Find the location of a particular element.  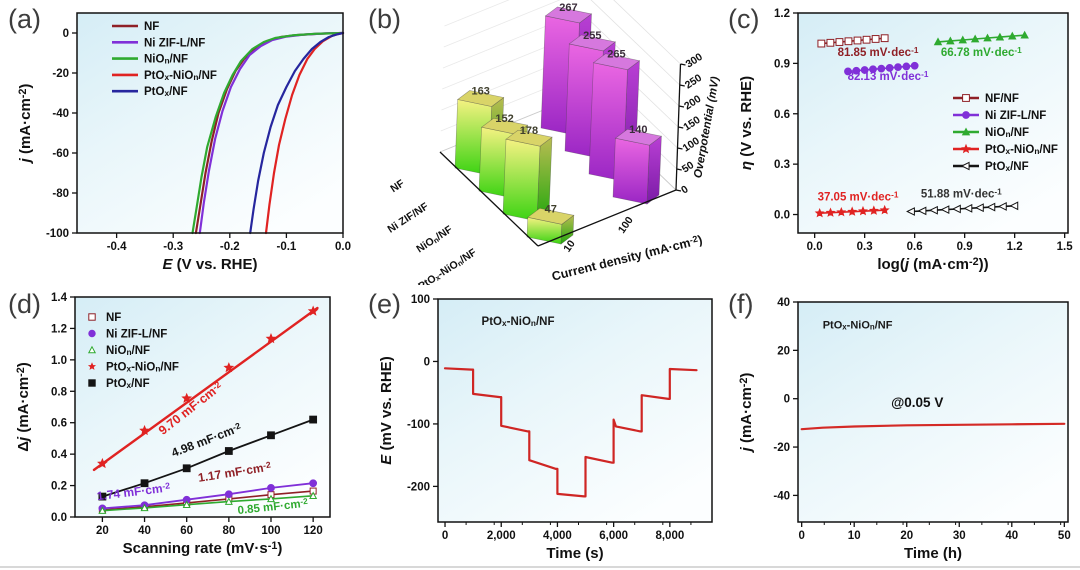

svg-text: 267 is located at coordinates (568, 8).